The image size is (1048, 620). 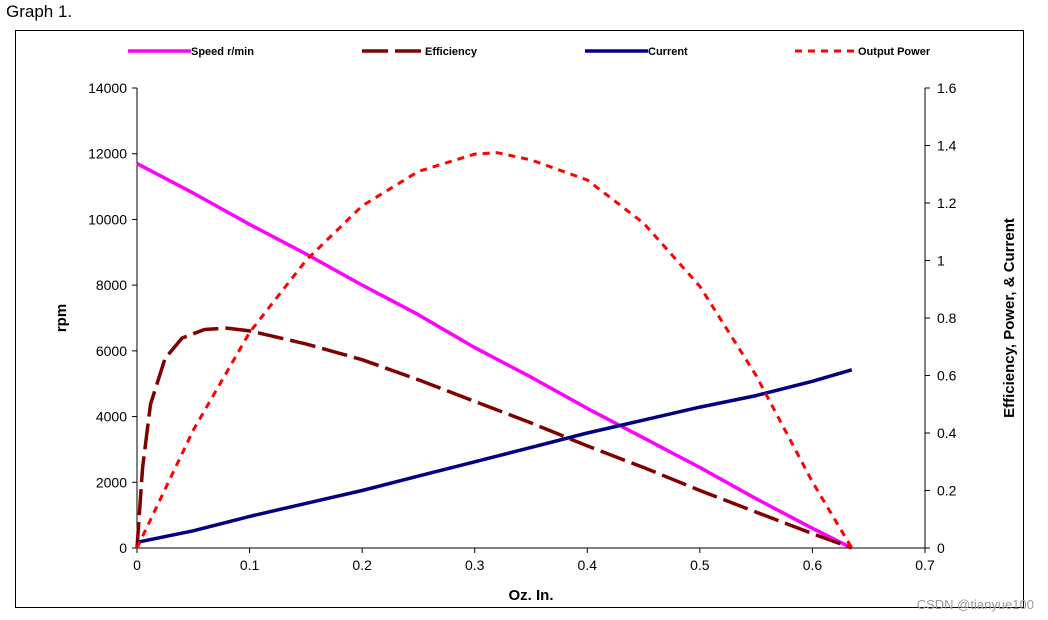 What do you see at coordinates (107, 219) in the screenshot?
I see `y-tick-label: 10000` at bounding box center [107, 219].